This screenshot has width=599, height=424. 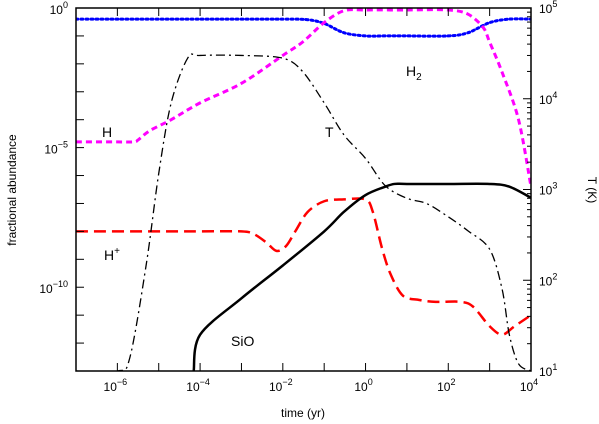 I want to click on y2-tick-label: 10¹, so click(x=548, y=370).